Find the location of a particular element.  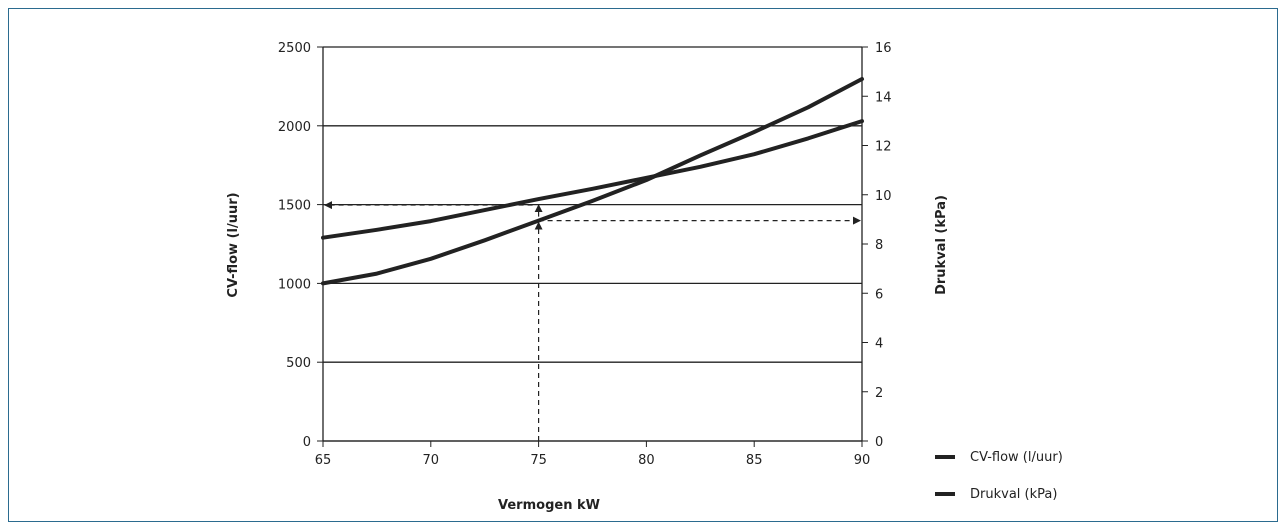

series-line-cv-flow is located at coordinates (592, 179).